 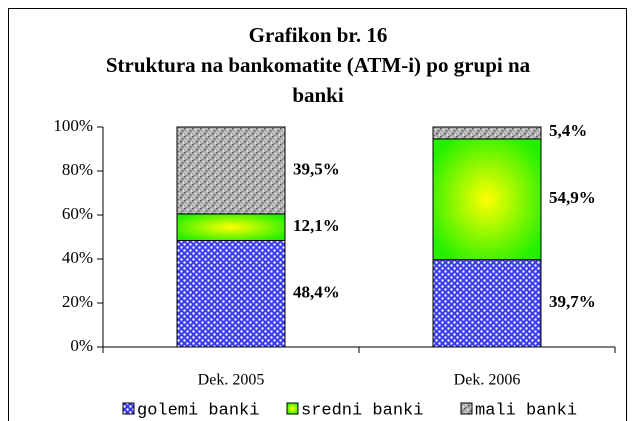 I want to click on value-label: 39,5%, so click(x=316, y=168).